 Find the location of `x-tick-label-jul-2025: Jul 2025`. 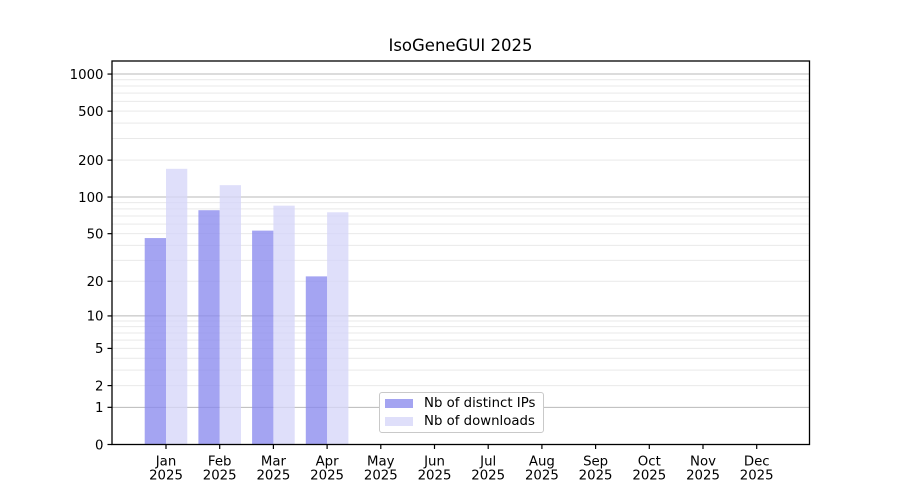

x-tick-label-jul-2025: Jul 2025 is located at coordinates (488, 469).